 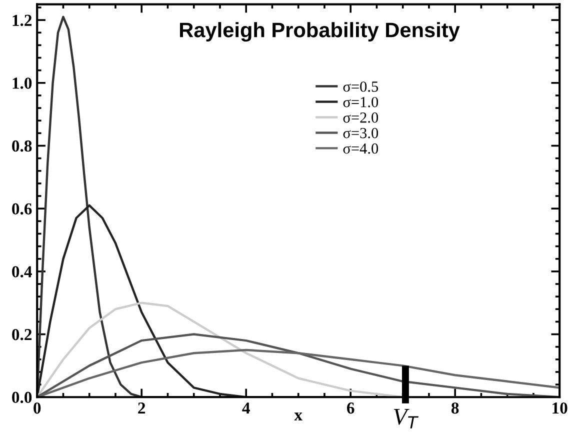 What do you see at coordinates (22, 334) in the screenshot?
I see `y-tick-label: 0.2` at bounding box center [22, 334].